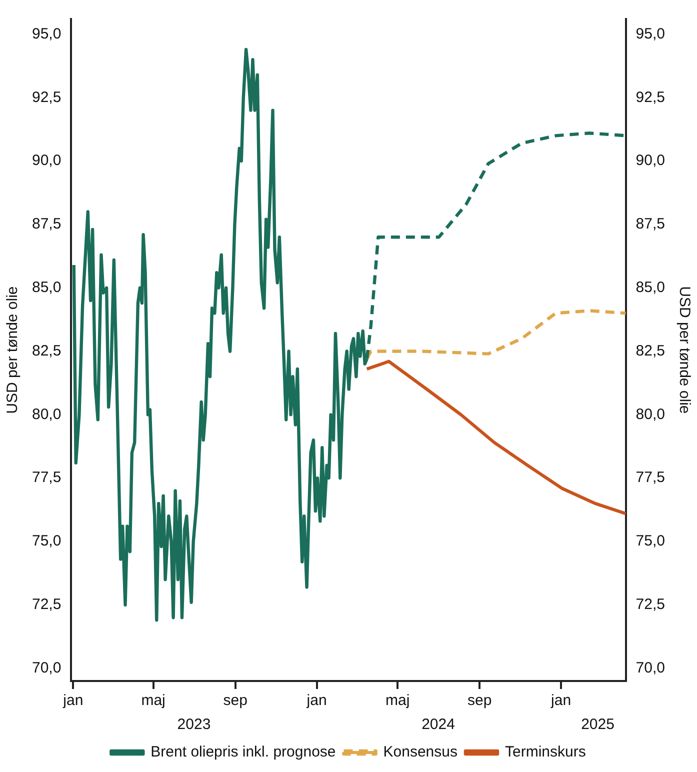 This screenshot has height=772, width=697. What do you see at coordinates (651, 351) in the screenshot?
I see `y2-tick-label: 82,5` at bounding box center [651, 351].